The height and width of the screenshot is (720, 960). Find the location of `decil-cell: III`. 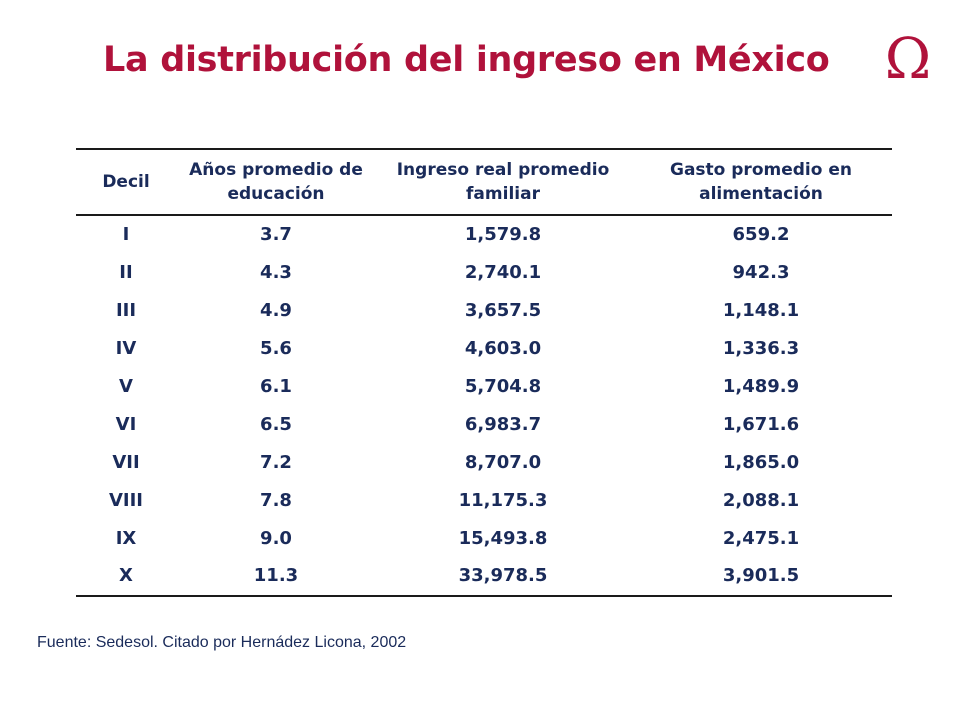

decil-cell: III is located at coordinates (126, 311).